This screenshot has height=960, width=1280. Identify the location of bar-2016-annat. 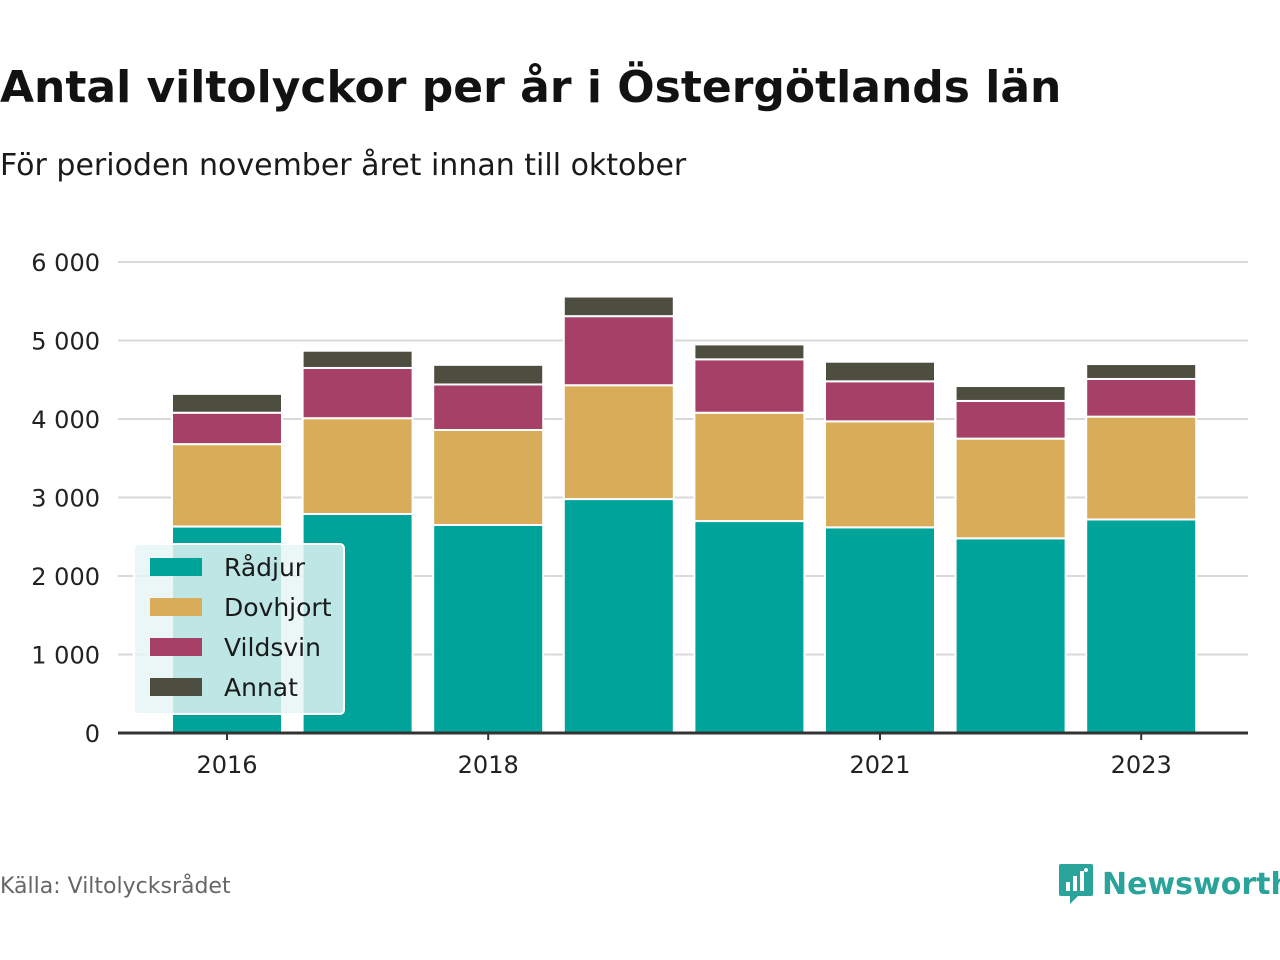
(227, 403).